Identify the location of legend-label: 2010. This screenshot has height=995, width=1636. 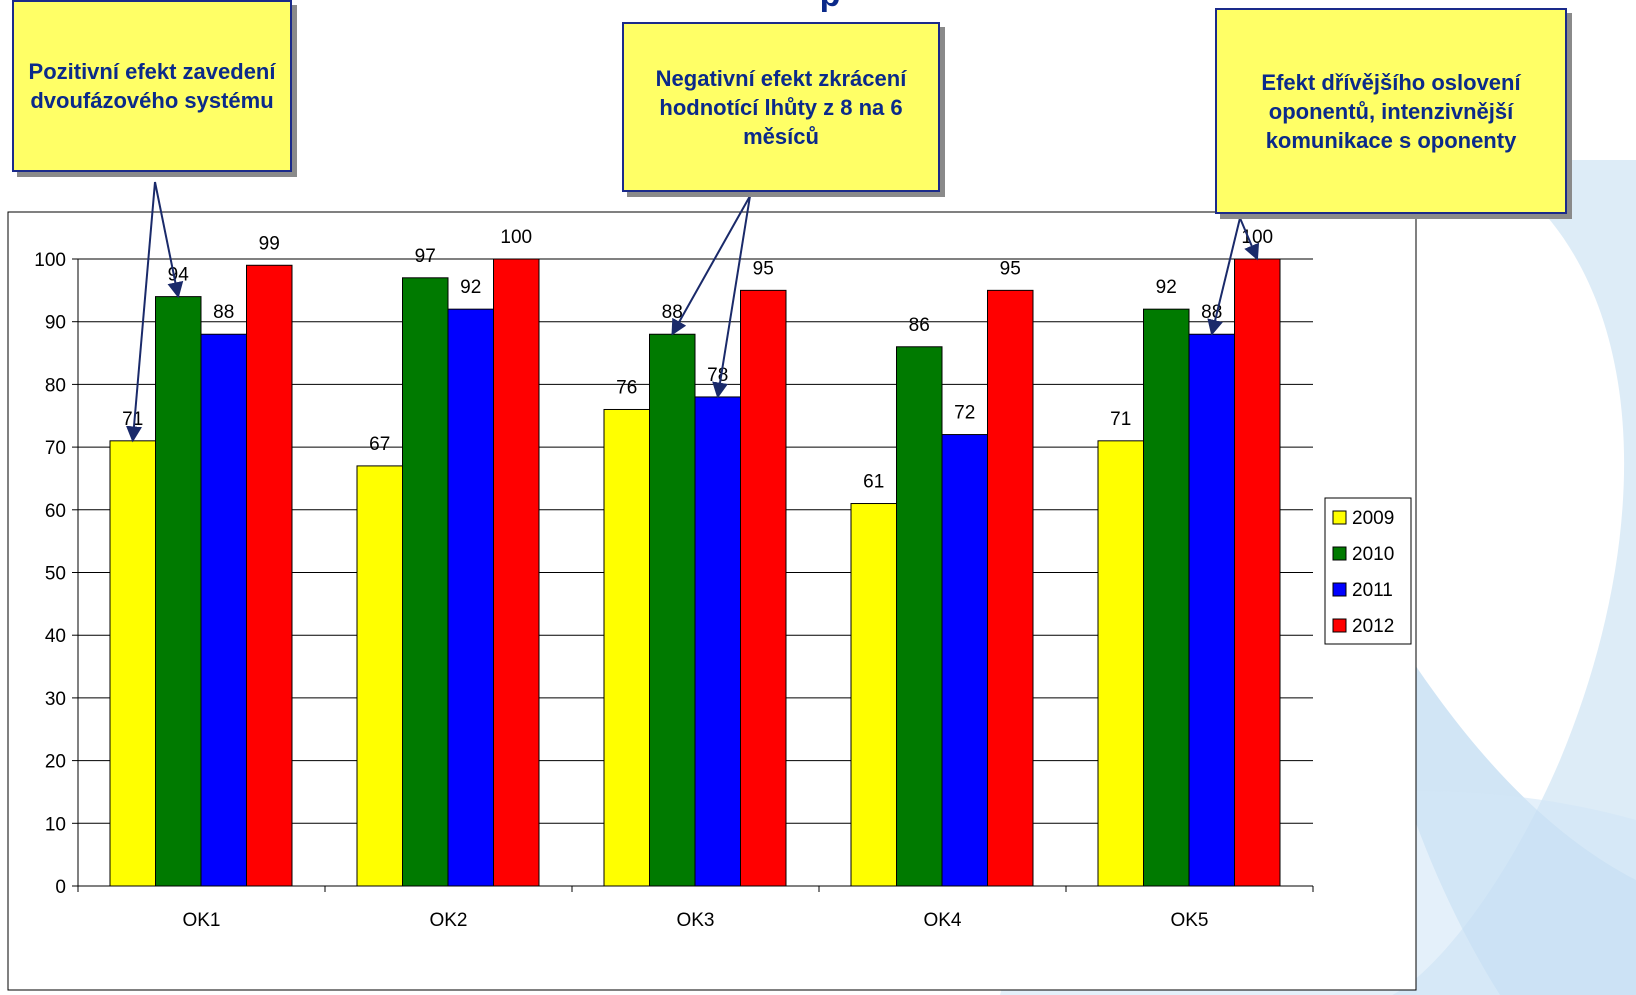
(1373, 554).